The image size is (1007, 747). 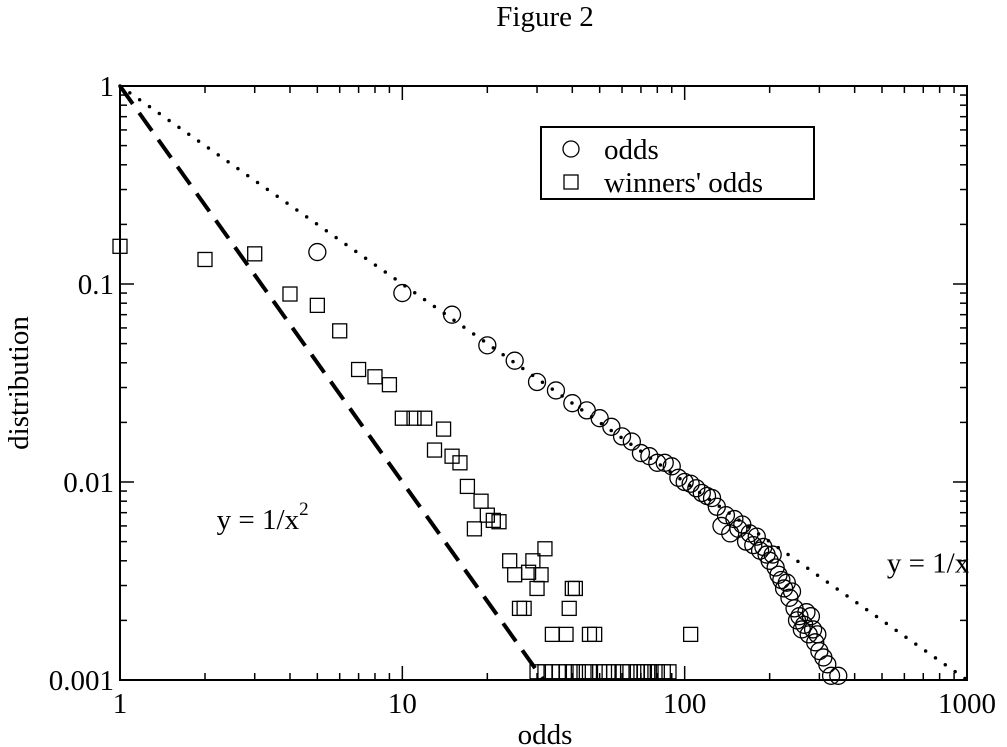 What do you see at coordinates (593, 539) in the screenshot?
I see `reference-line-labels: y = 1/x y = 1/x2` at bounding box center [593, 539].